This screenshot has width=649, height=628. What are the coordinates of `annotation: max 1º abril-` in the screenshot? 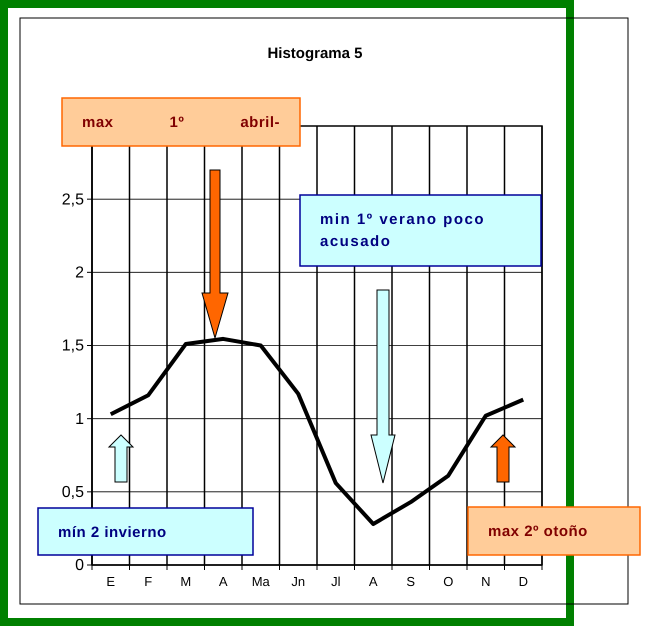 It's located at (181, 123).